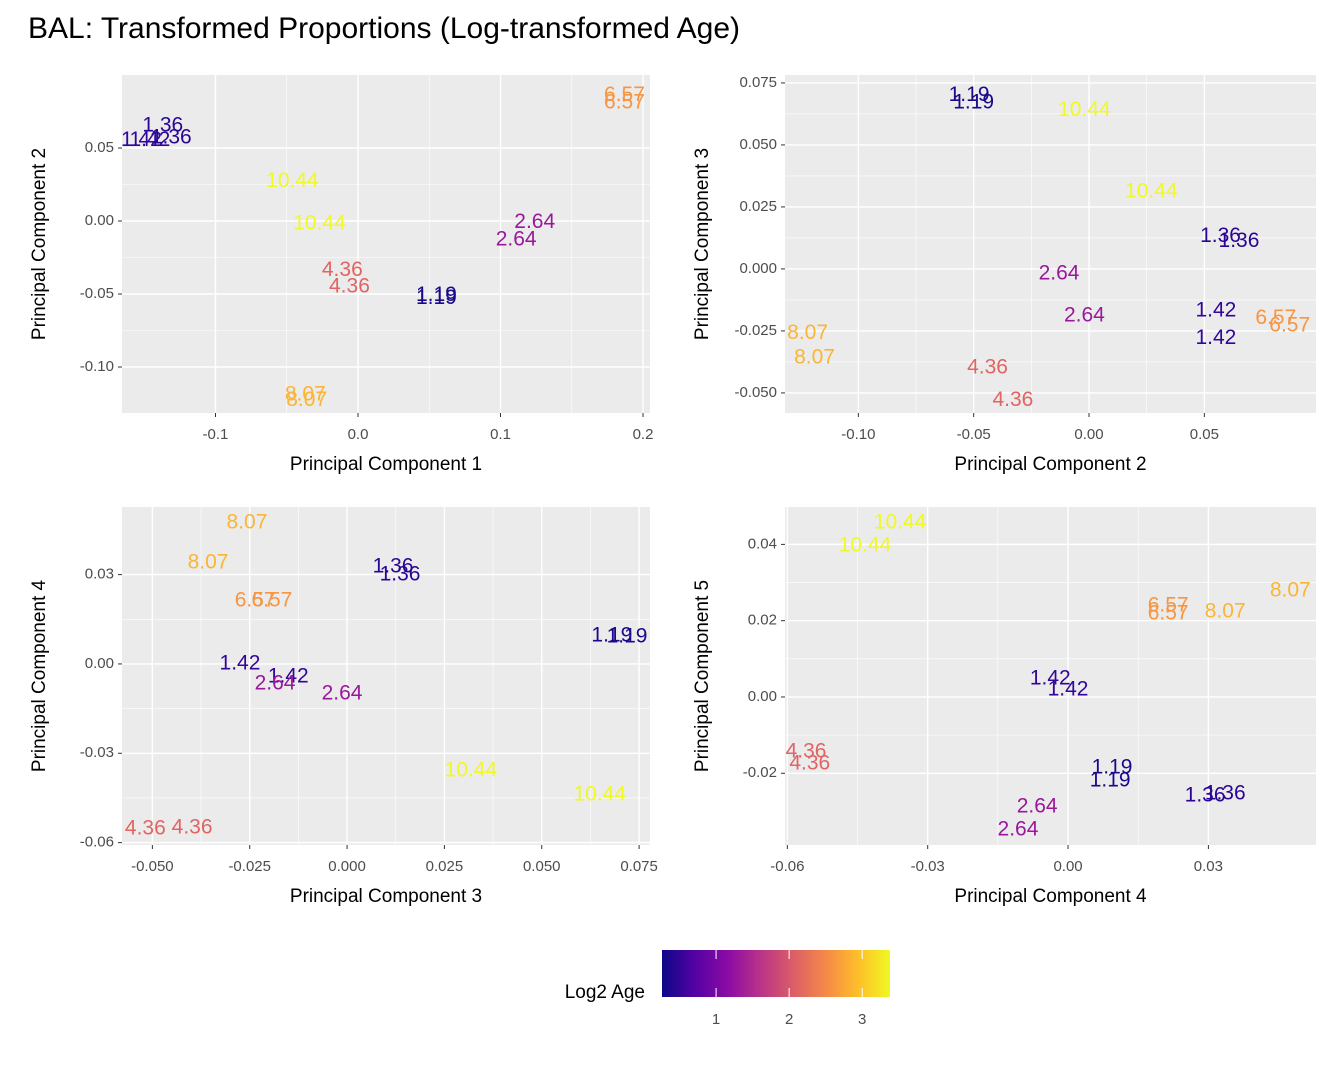  What do you see at coordinates (643, 434) in the screenshot?
I see `x-tick-label: 0.2` at bounding box center [643, 434].